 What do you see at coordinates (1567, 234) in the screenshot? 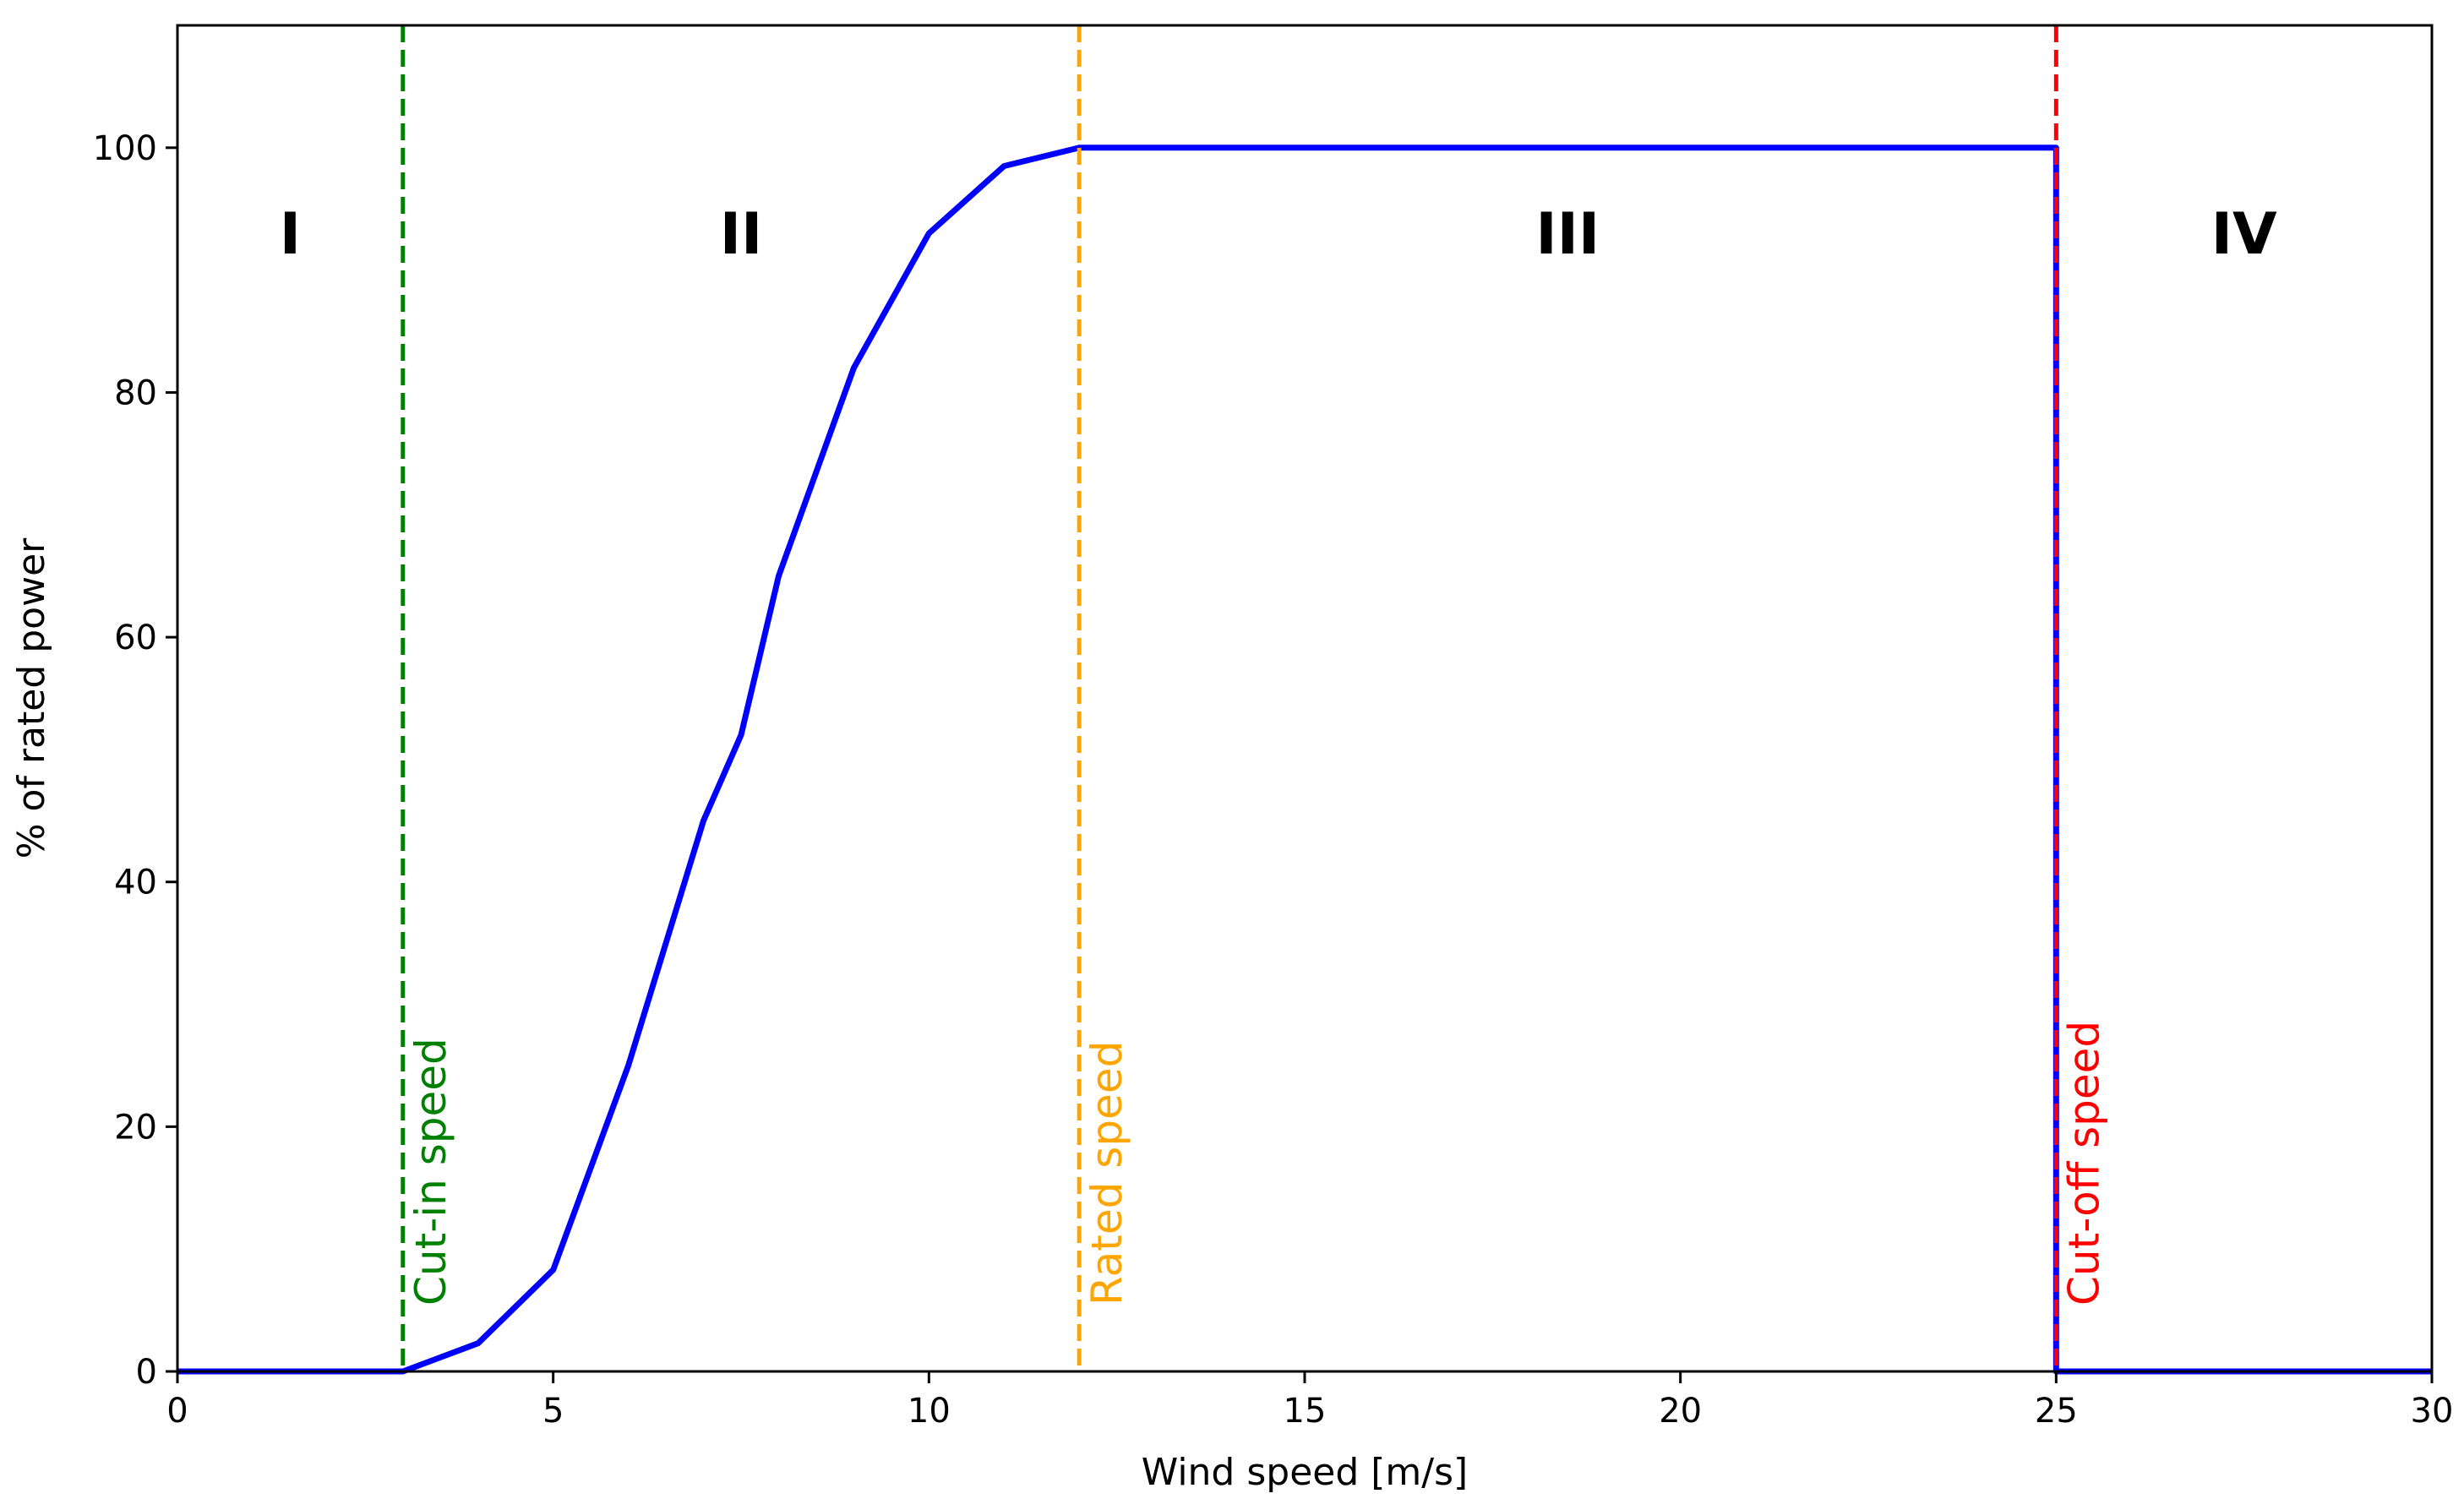
I see `region-label-iii: III` at bounding box center [1567, 234].